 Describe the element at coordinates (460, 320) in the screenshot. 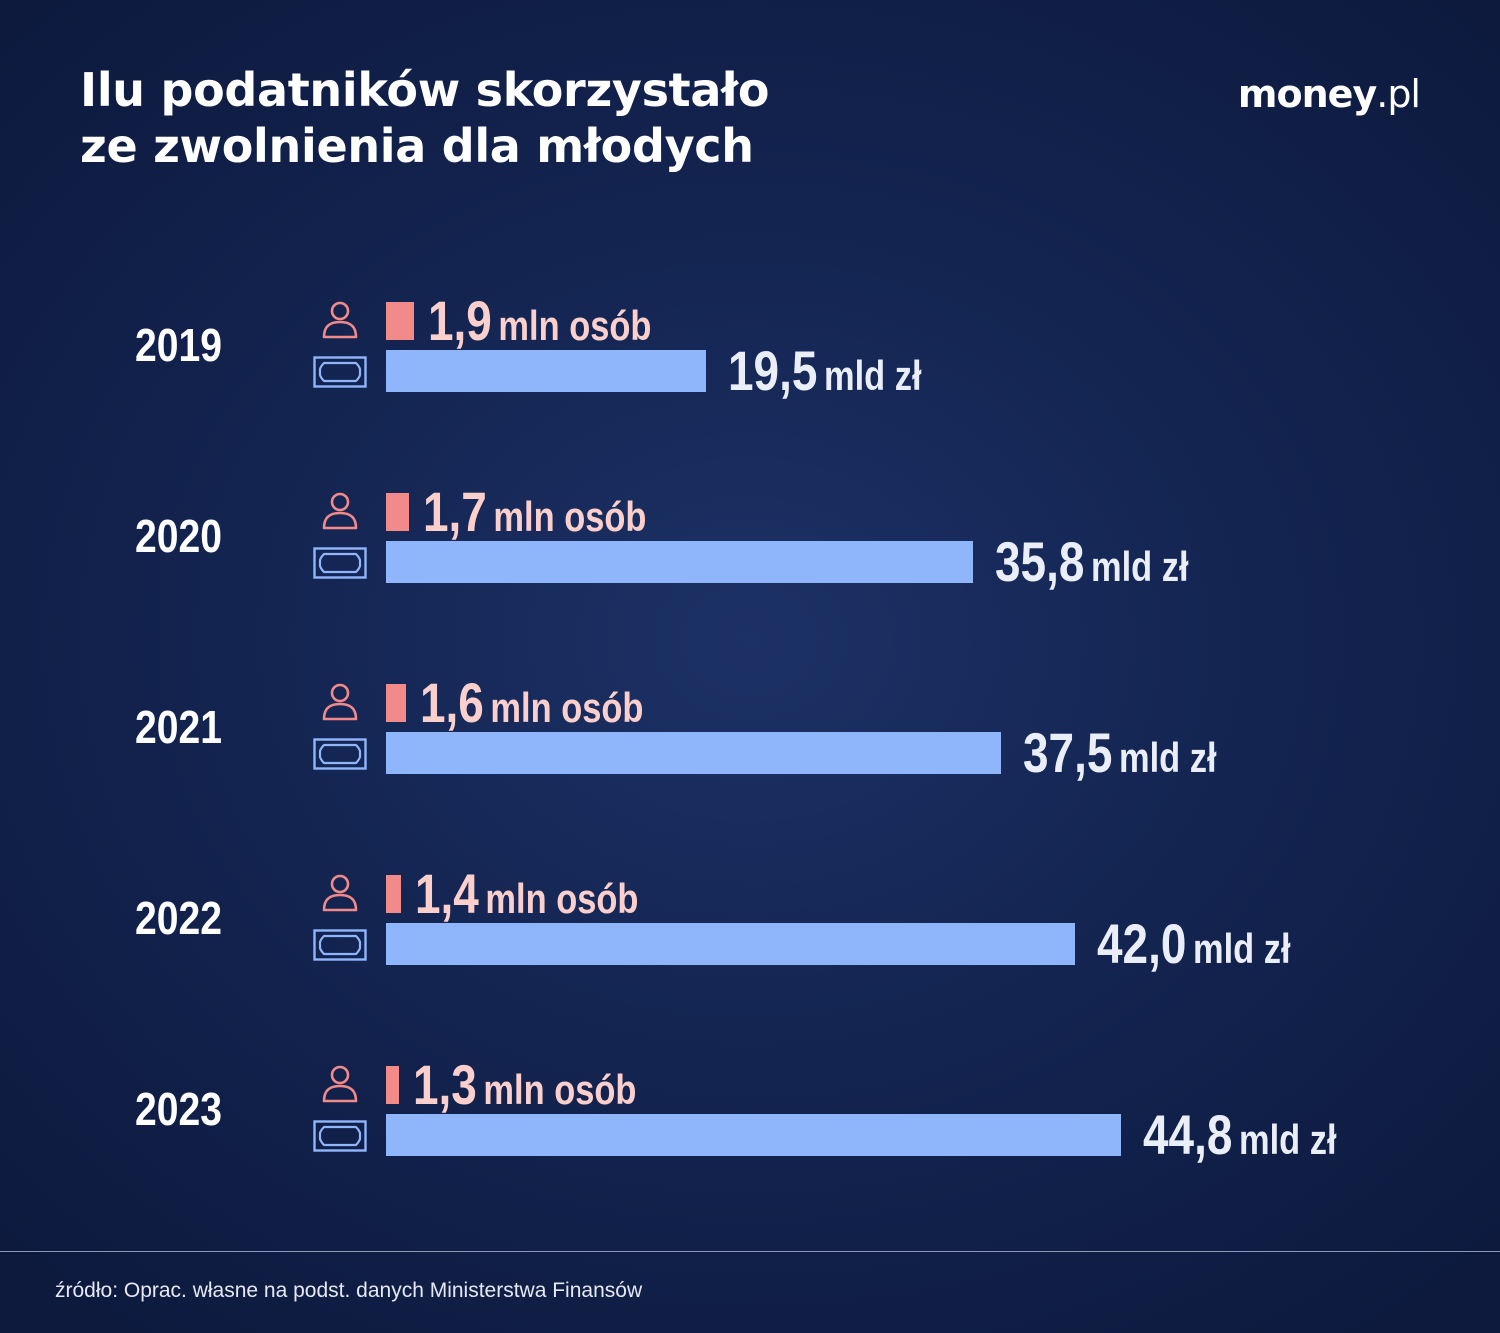

I see `people-count-value: 1,9` at that location.